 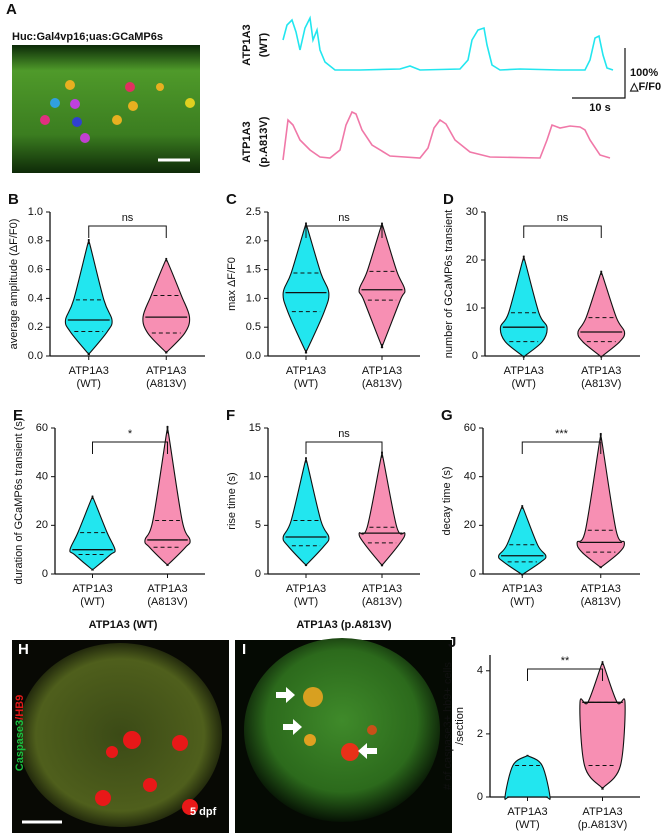 What do you see at coordinates (470, 428) in the screenshot?
I see `y-tick-label: 60` at bounding box center [470, 428].